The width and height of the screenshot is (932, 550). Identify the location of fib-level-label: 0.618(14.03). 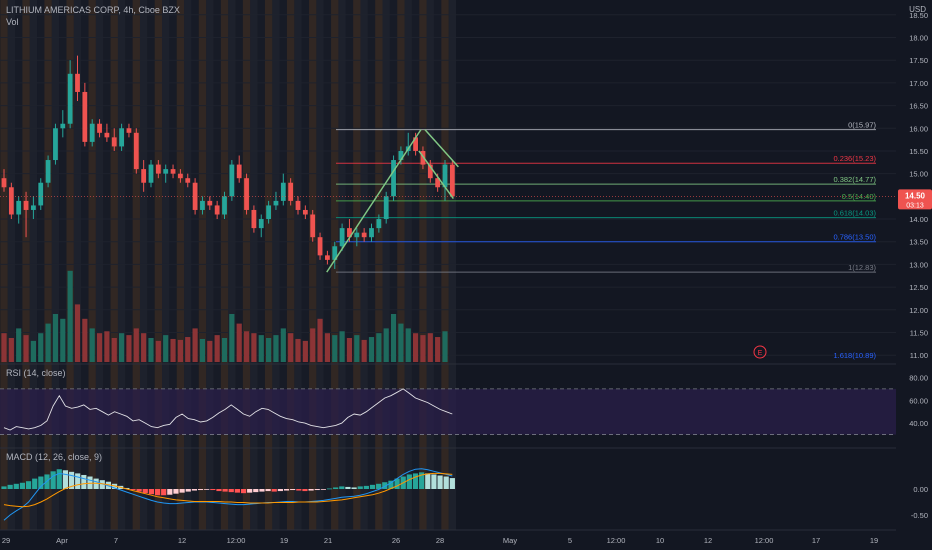
(854, 213).